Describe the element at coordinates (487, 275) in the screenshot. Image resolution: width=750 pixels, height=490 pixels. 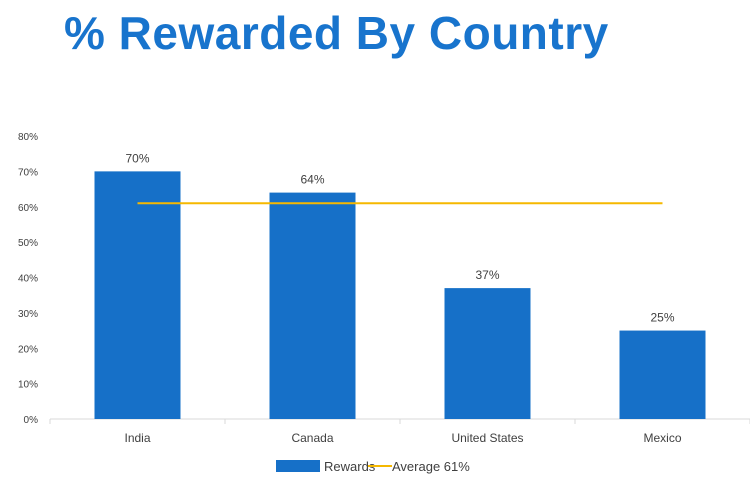
I see `data-label: 37%` at that location.